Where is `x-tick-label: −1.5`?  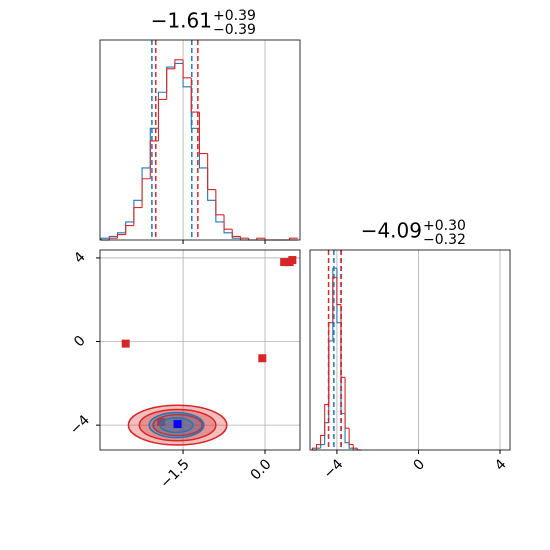
x-tick-label: −1.5 is located at coordinates (174, 473).